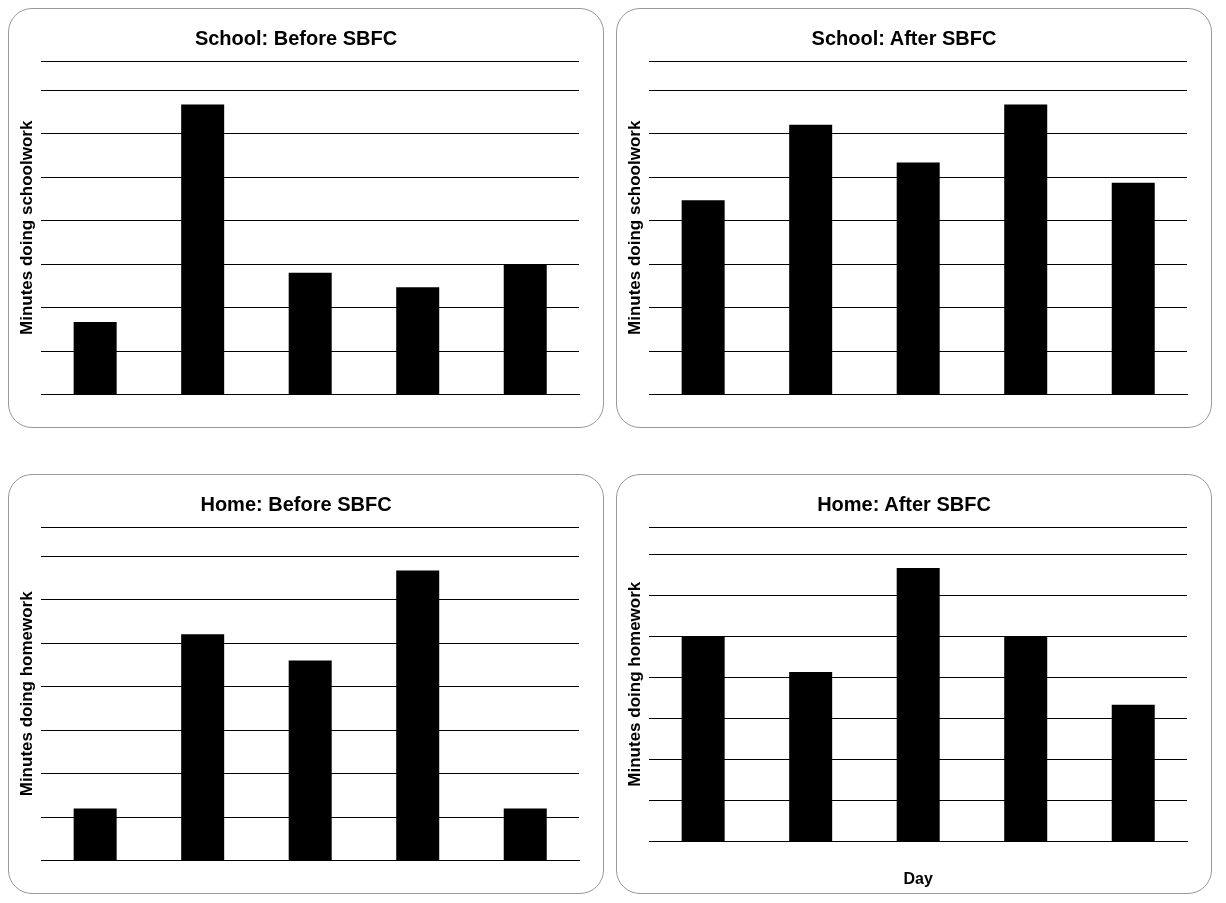 This screenshot has height=903, width=1226. What do you see at coordinates (904, 37) in the screenshot?
I see `chart-title: School: After SBFC` at bounding box center [904, 37].